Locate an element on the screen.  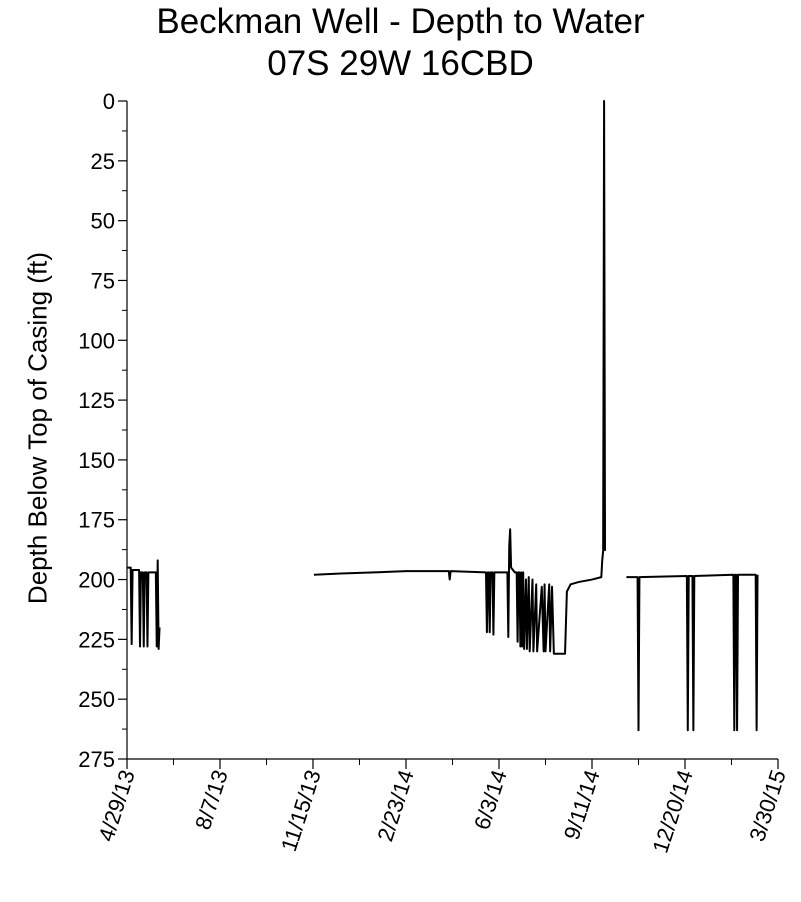
x-tick-label: 4/29/13 is located at coordinates (116, 806).